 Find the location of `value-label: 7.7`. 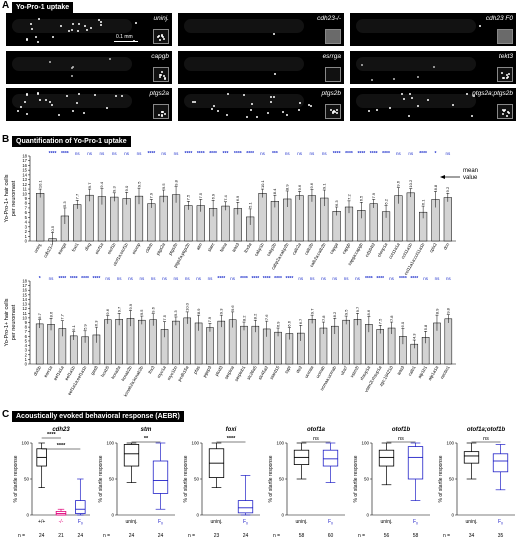

value-label: 7.7 is located at coordinates (77, 196).